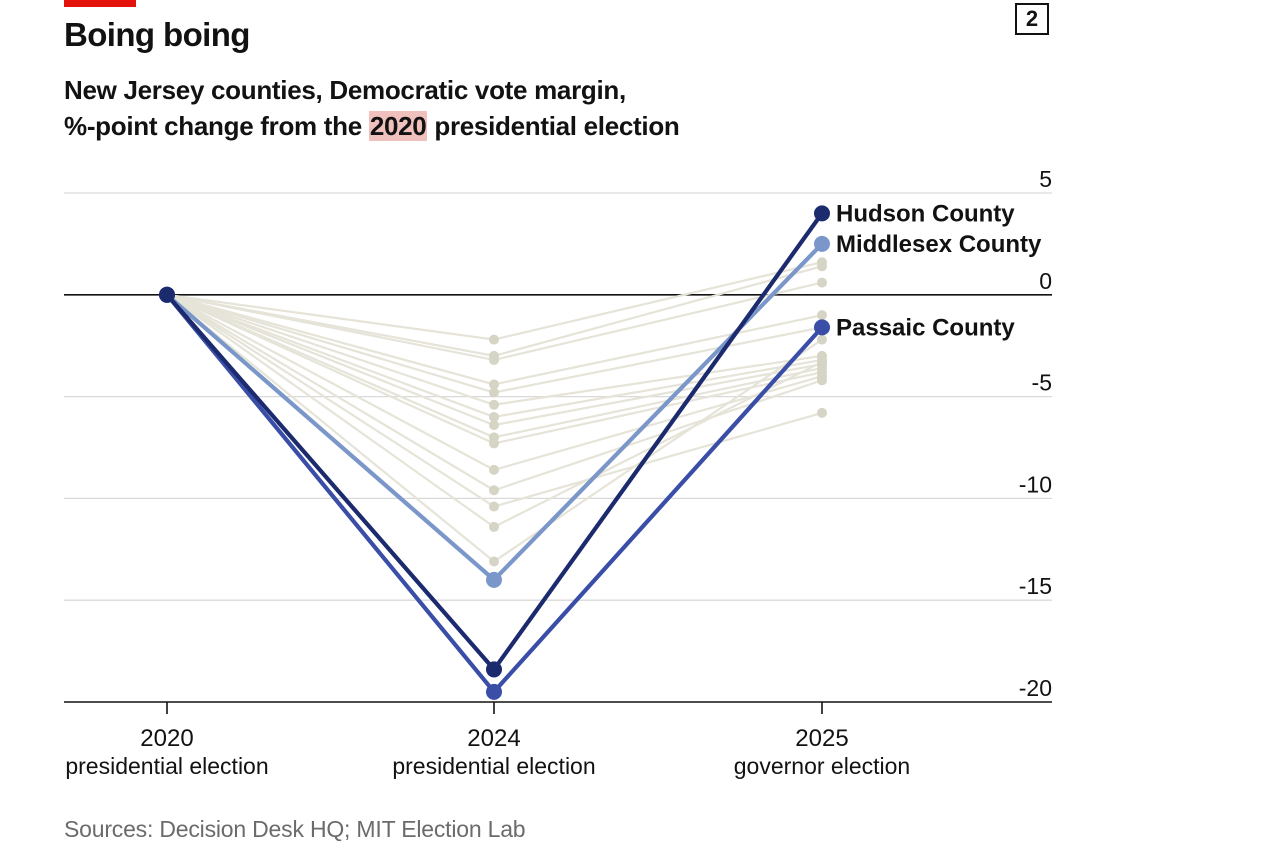  I want to click on y-tick-label: -20, so click(1035, 688).